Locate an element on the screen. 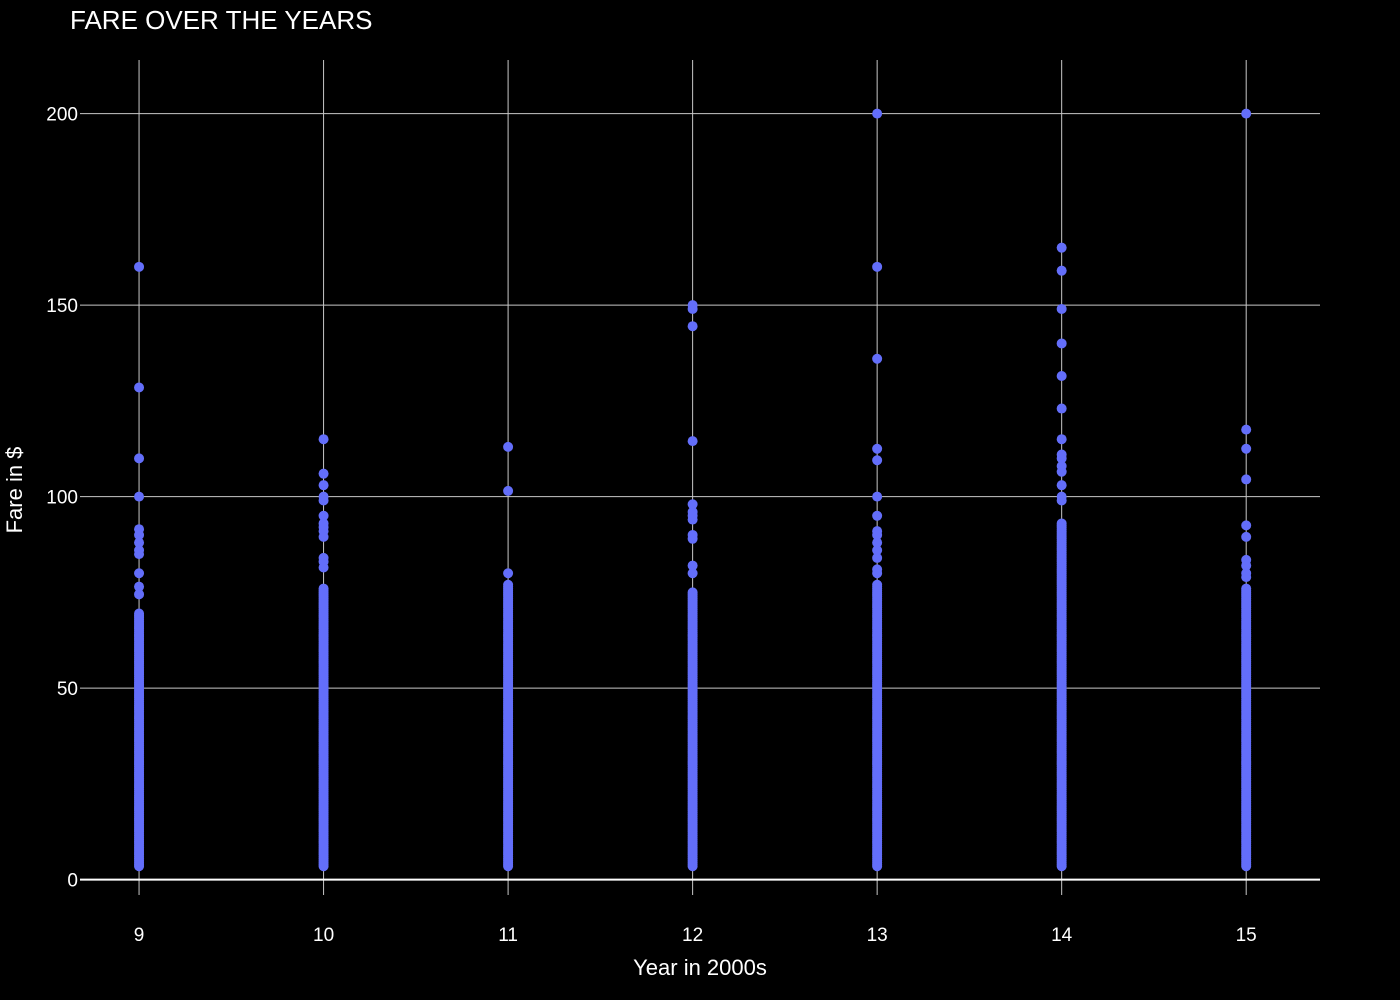 The image size is (1400, 1000). x-tick-label: 15 is located at coordinates (1246, 935).